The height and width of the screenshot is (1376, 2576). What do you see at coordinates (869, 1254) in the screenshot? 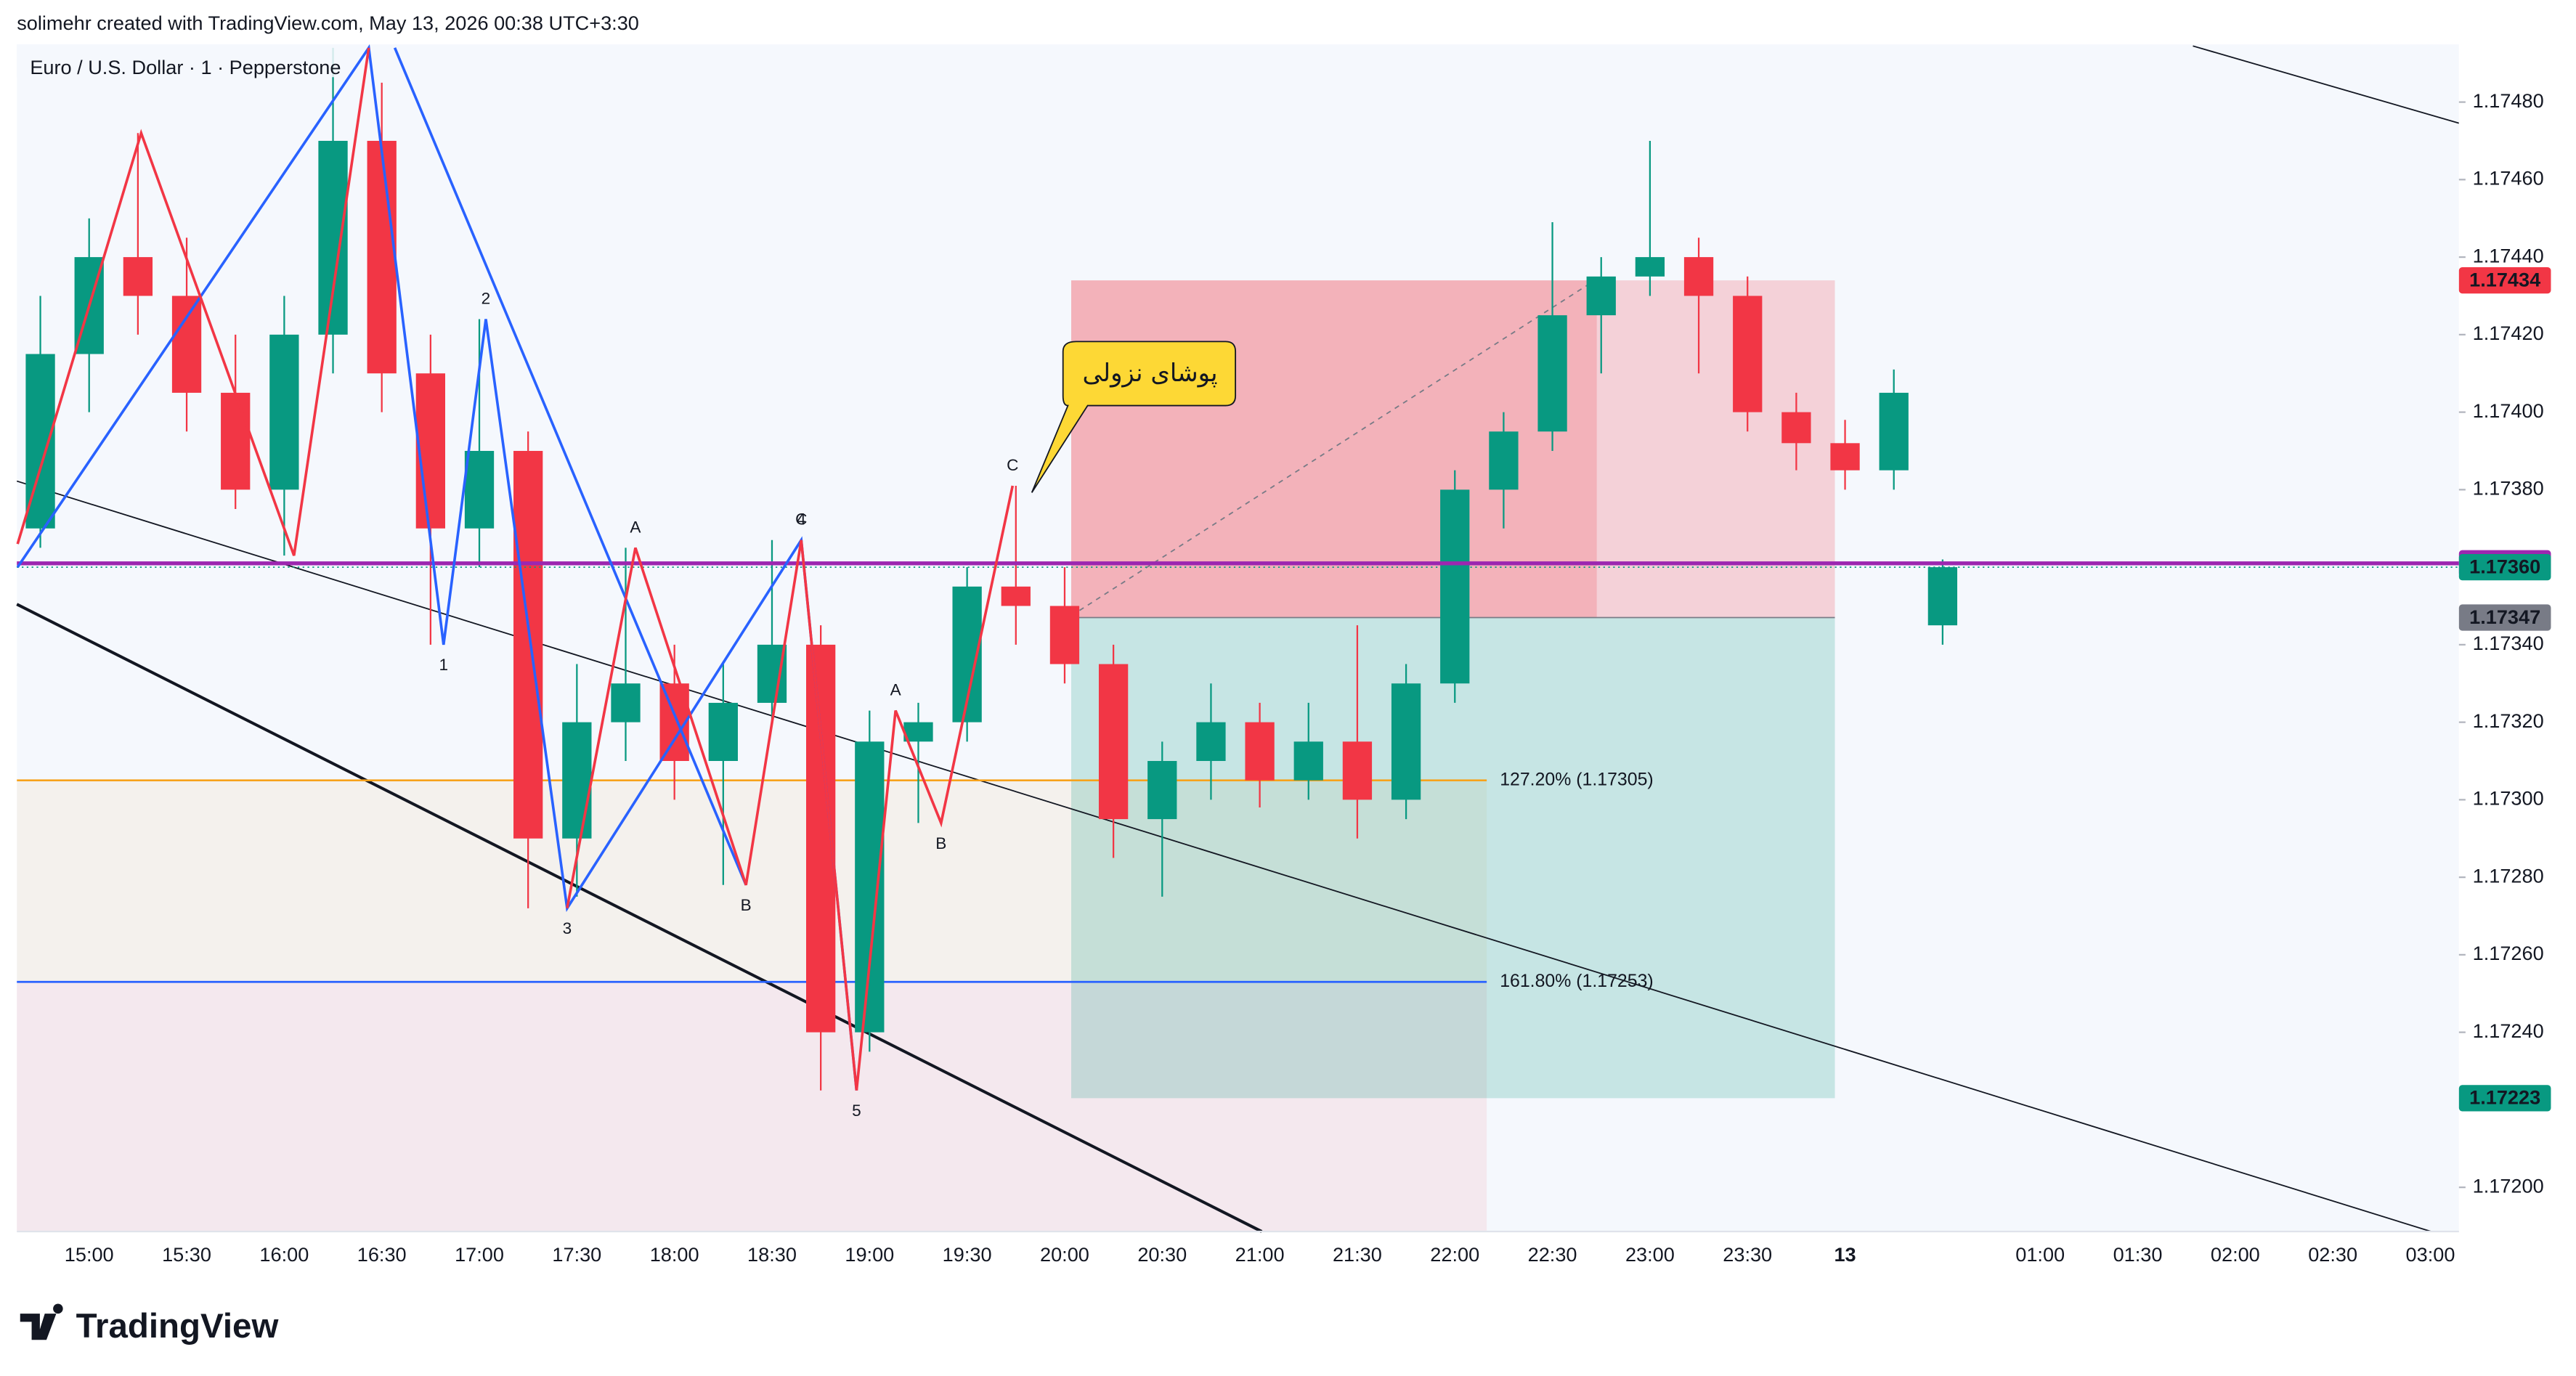
I see `x-tick-label: 19:00` at bounding box center [869, 1254].